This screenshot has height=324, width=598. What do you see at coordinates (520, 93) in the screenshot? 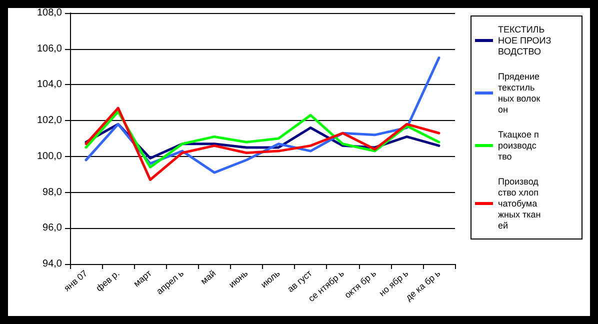
I see `legend-label: Прядение текстильных волокон` at bounding box center [520, 93].